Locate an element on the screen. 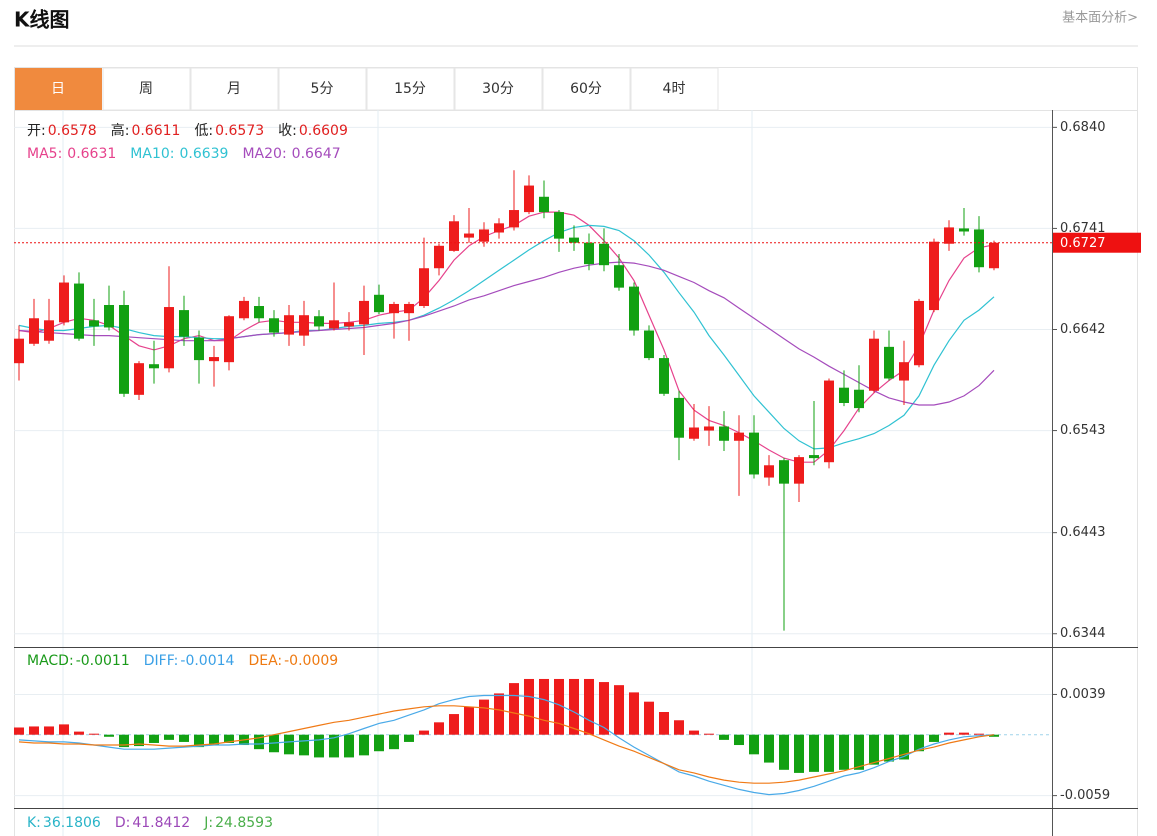  tab: 周 is located at coordinates (146, 89).